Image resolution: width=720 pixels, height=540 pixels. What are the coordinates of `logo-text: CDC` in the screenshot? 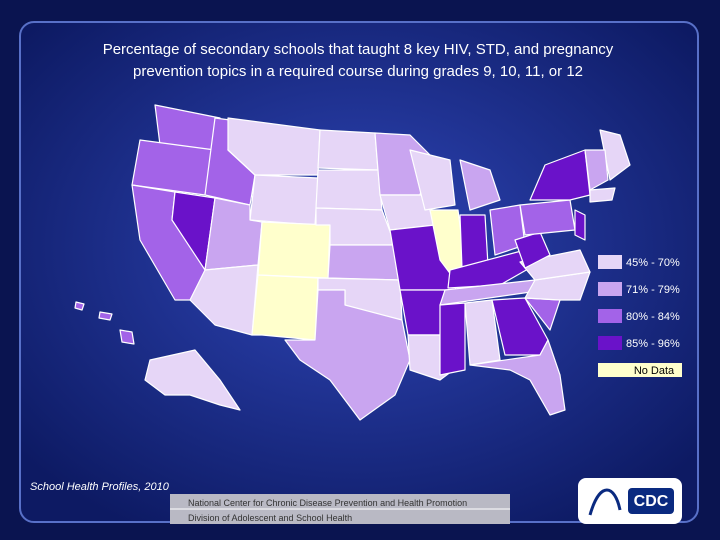 It's located at (651, 501).